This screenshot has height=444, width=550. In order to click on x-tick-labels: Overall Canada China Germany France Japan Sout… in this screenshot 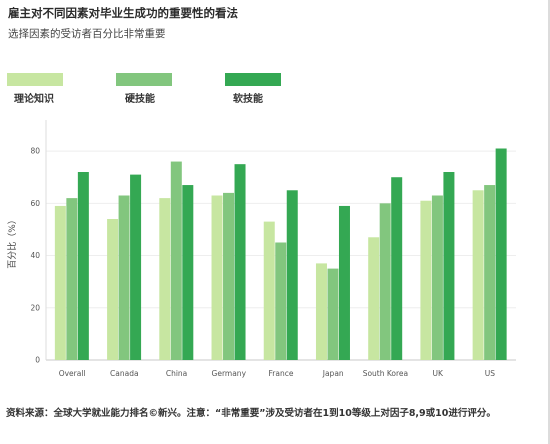, I will do `click(277, 373)`.